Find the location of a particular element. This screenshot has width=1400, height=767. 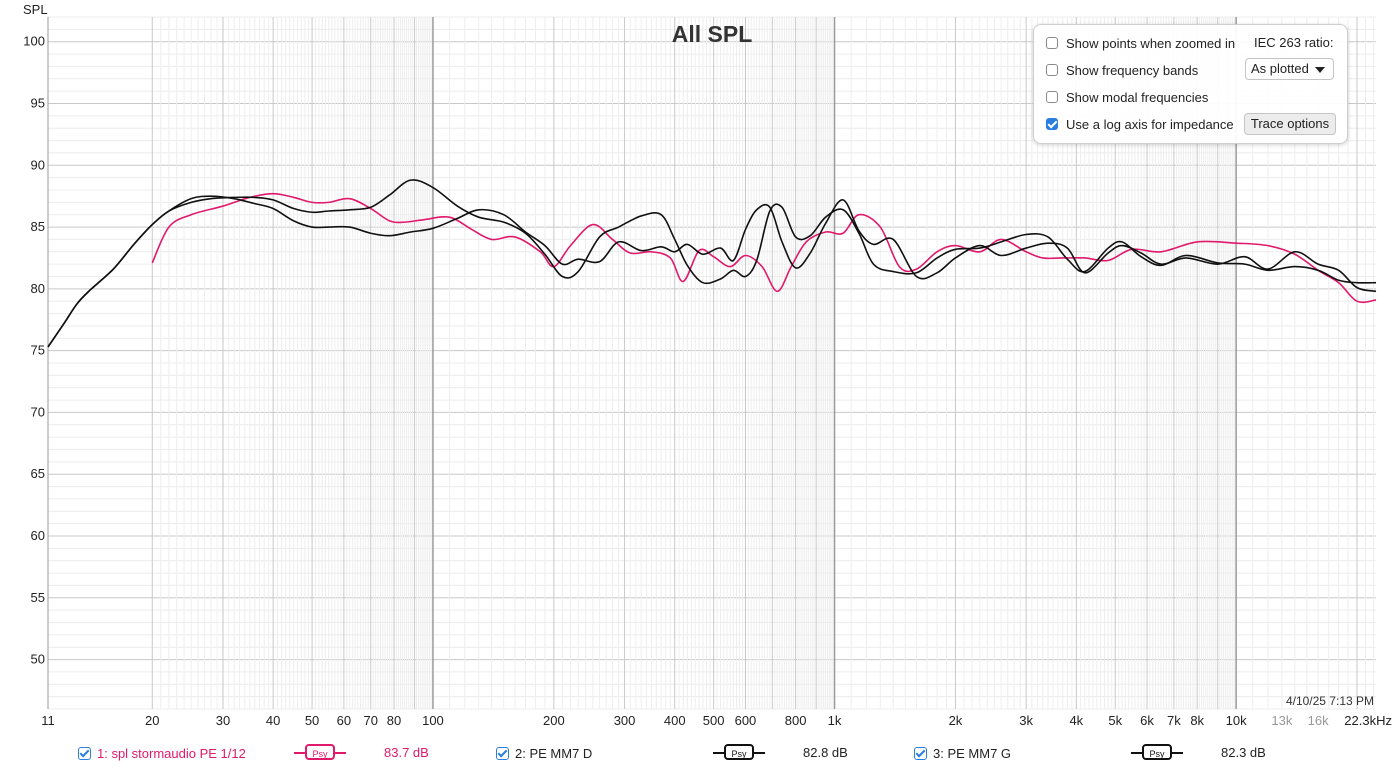

trace-2-psy-icon: Psy is located at coordinates (739, 753).